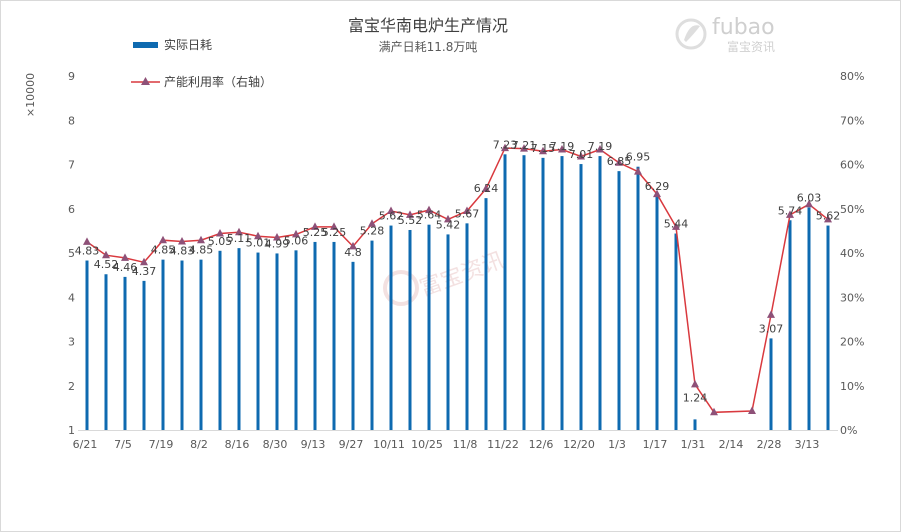  Describe the element at coordinates (579, 444) in the screenshot. I see `x-tick-label: 12/20` at that location.